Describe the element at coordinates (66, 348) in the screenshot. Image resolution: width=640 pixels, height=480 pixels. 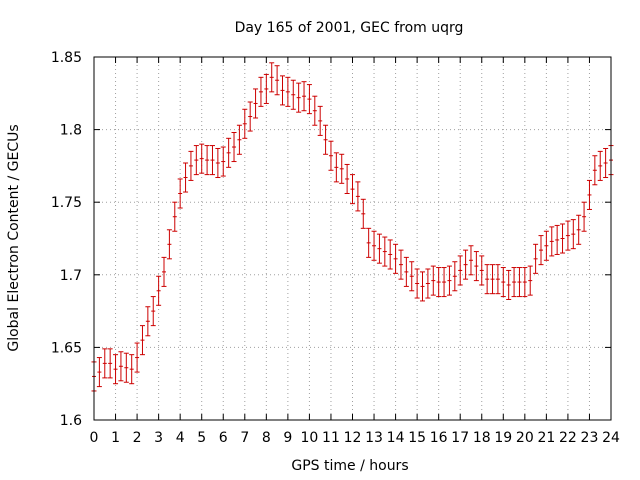
I see `y-tick-label: 1.65` at that location.